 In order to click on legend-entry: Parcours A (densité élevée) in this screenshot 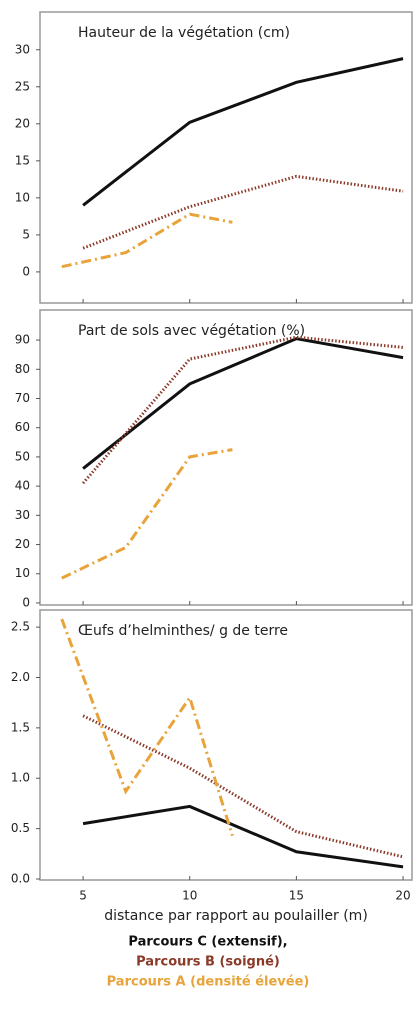, I will do `click(208, 982)`.